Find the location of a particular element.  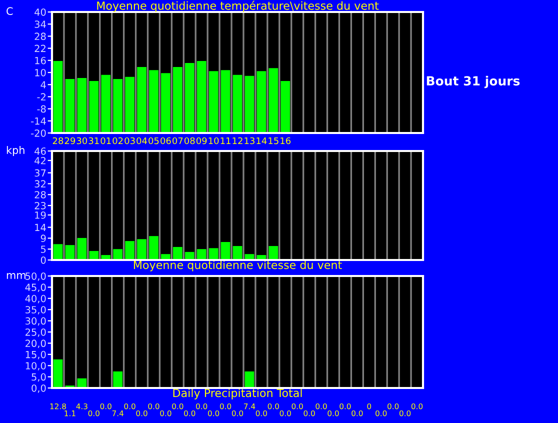

y-tick-label: -20 is located at coordinates (38, 133).